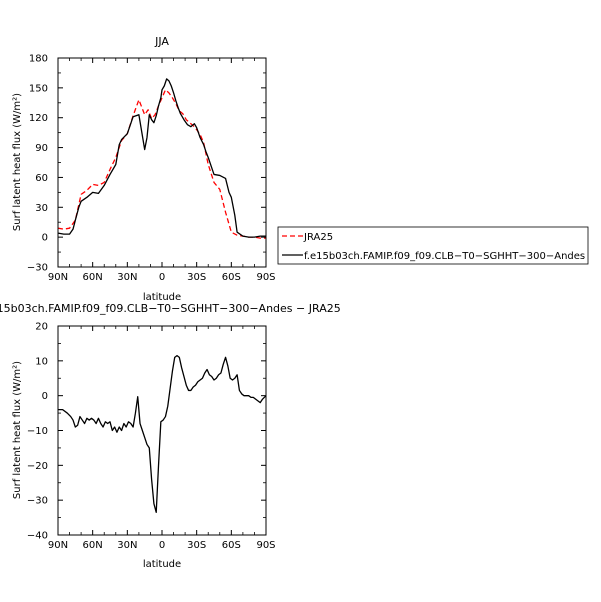 Image resolution: width=601 pixels, height=602 pixels. What do you see at coordinates (37, 431) in the screenshot?
I see `bottom-y-tick-label: −10` at bounding box center [37, 431].